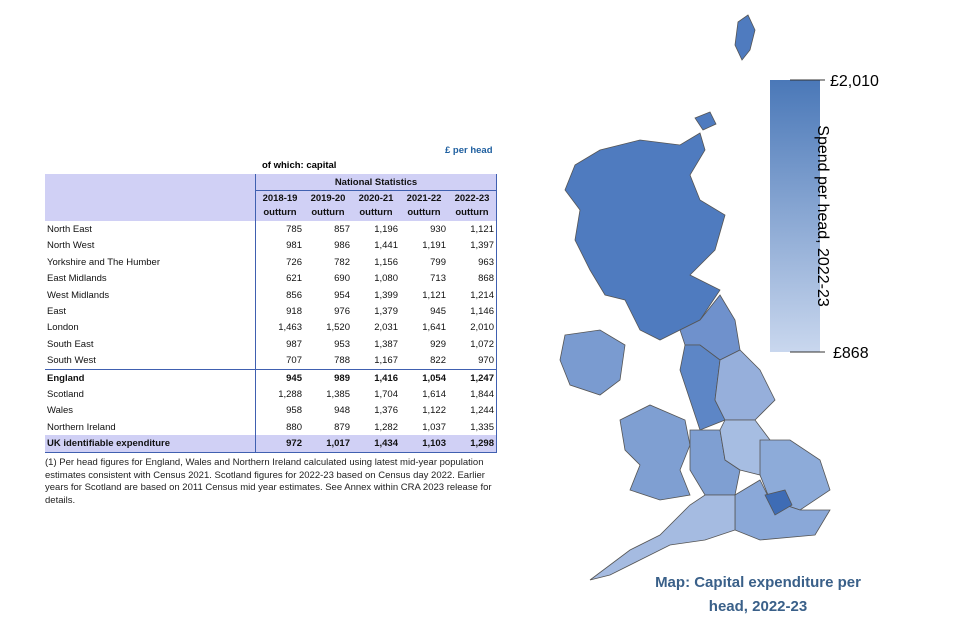  What do you see at coordinates (472, 199) in the screenshot?
I see `column-year: 2022-23` at bounding box center [472, 199].